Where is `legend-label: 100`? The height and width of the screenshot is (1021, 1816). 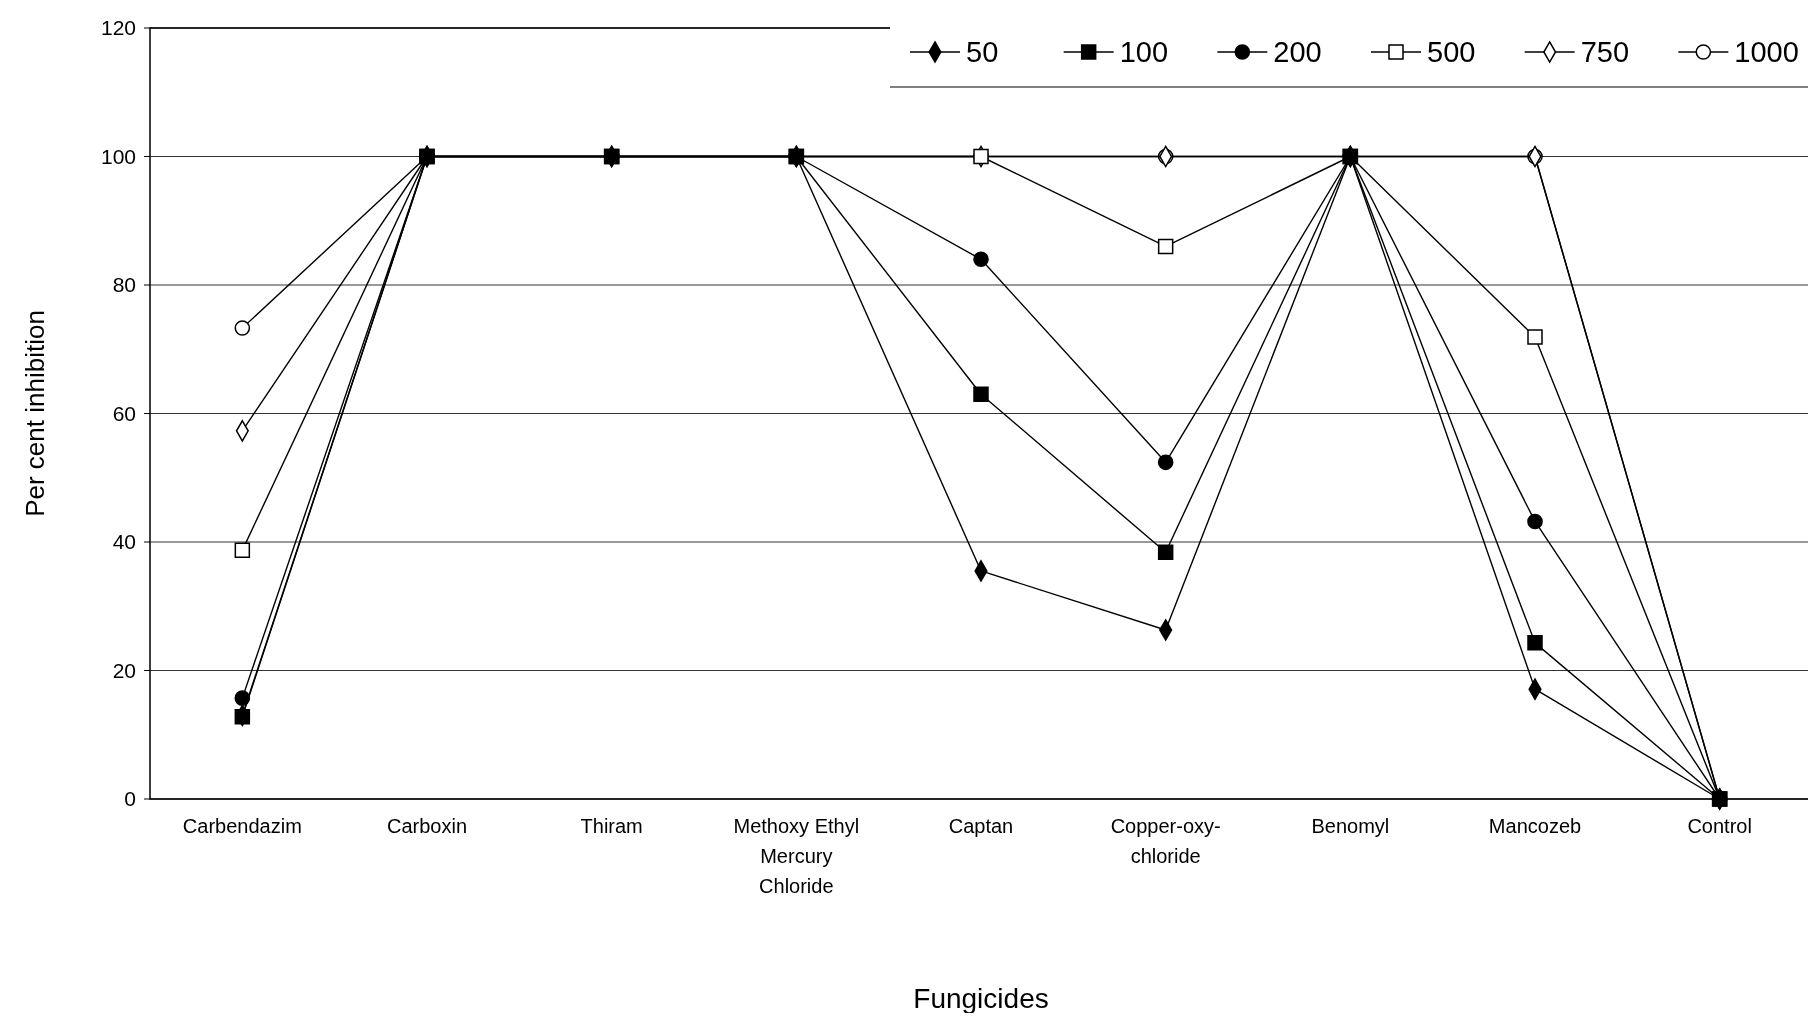 legend-label: 100 is located at coordinates (1144, 52).